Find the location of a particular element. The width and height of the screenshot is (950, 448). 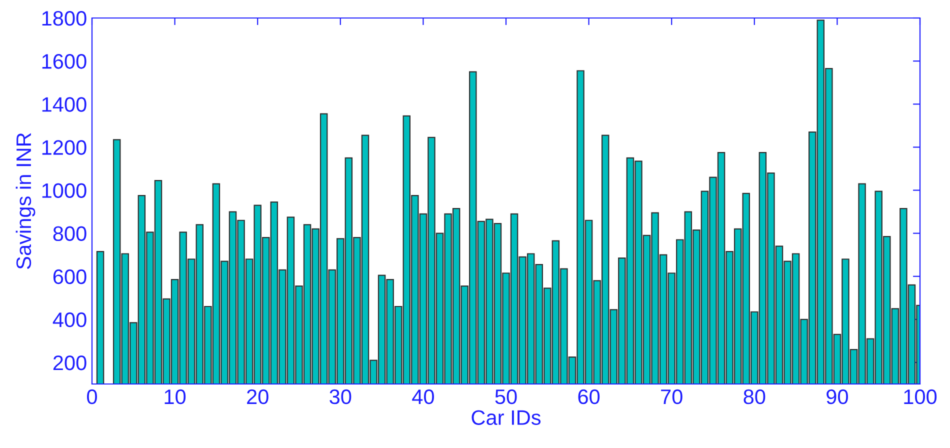

x-tick-label: 80 is located at coordinates (755, 396).